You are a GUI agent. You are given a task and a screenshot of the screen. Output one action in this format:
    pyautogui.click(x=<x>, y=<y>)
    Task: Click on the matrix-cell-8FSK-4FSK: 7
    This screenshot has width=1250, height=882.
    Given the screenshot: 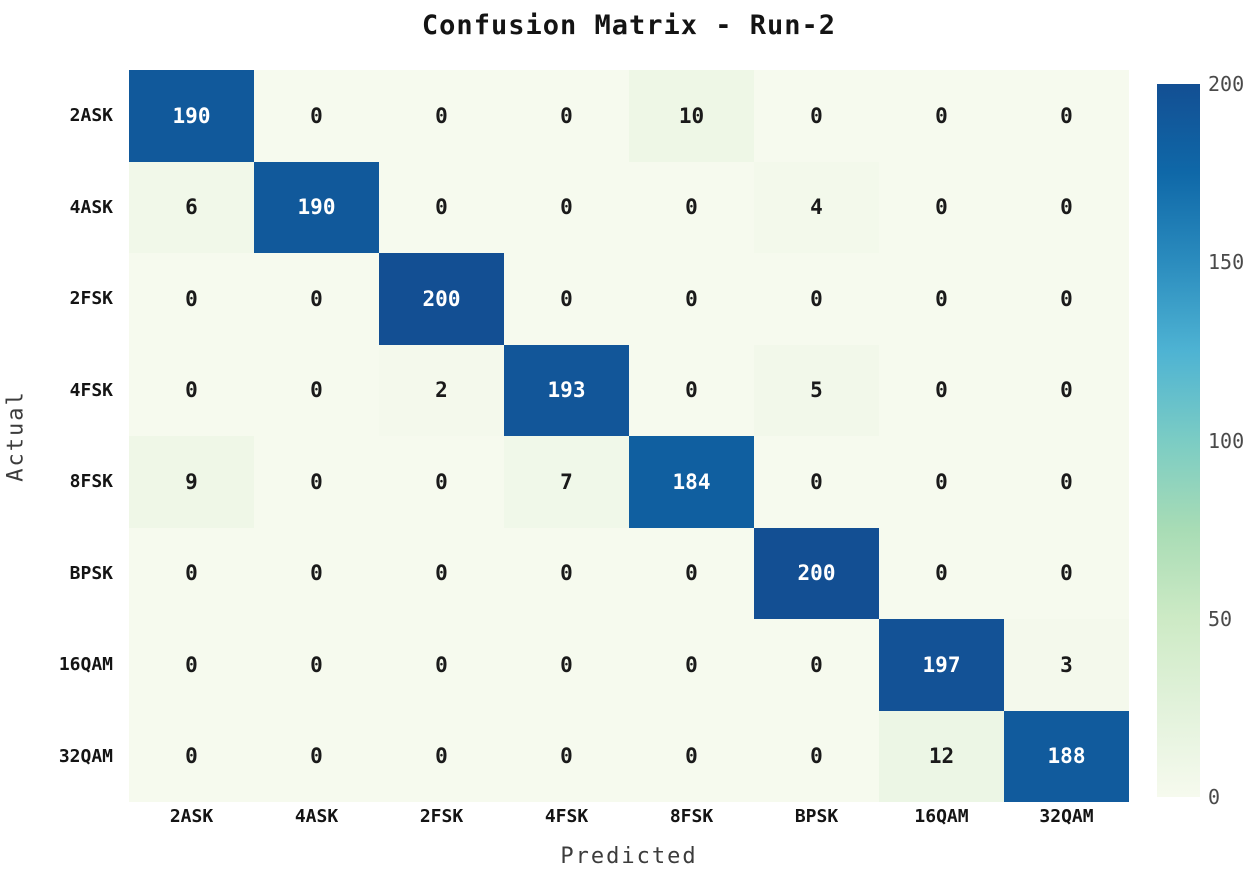 What is the action you would take?
    pyautogui.click(x=566, y=482)
    